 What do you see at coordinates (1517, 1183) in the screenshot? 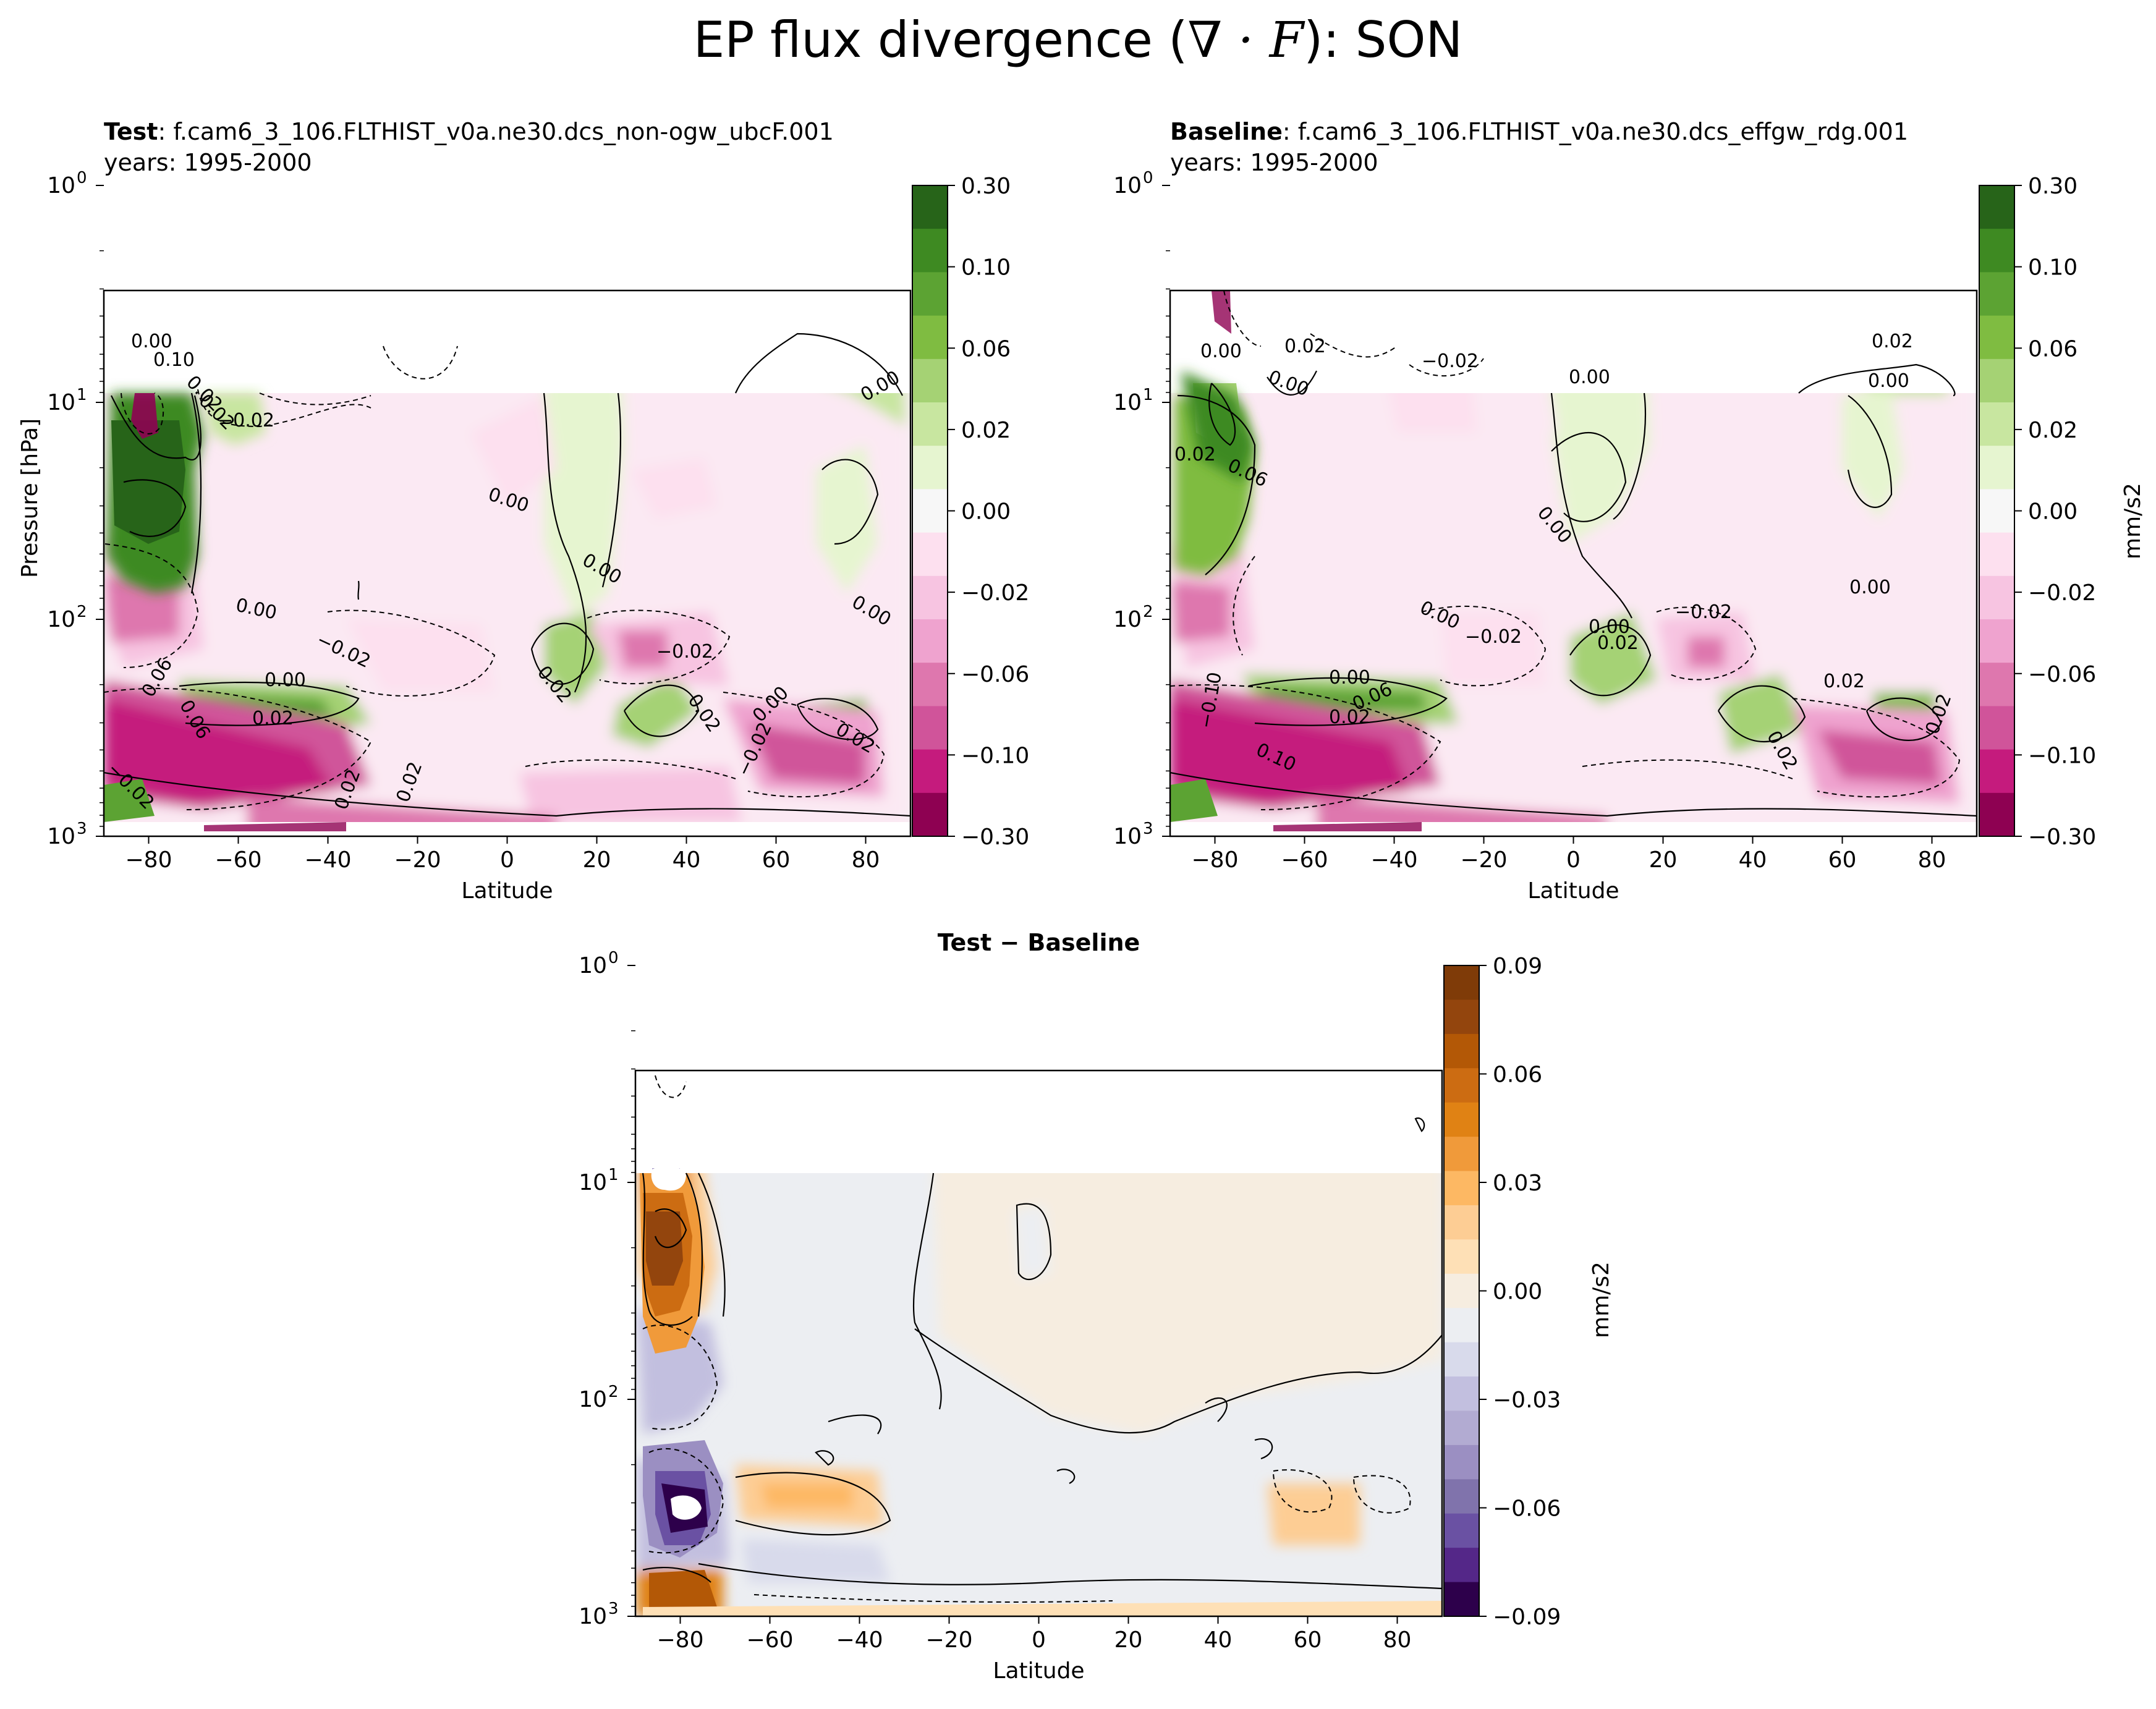
I see `colorbar-tick-label: 0.03` at bounding box center [1517, 1183].